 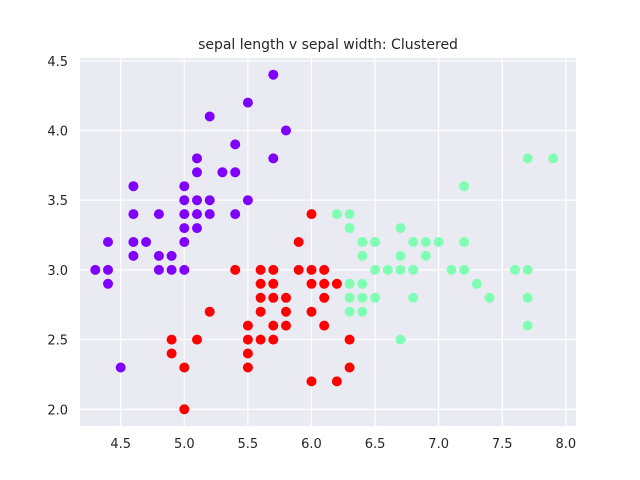 I want to click on y-tick-label: 2.0, so click(x=57, y=410).